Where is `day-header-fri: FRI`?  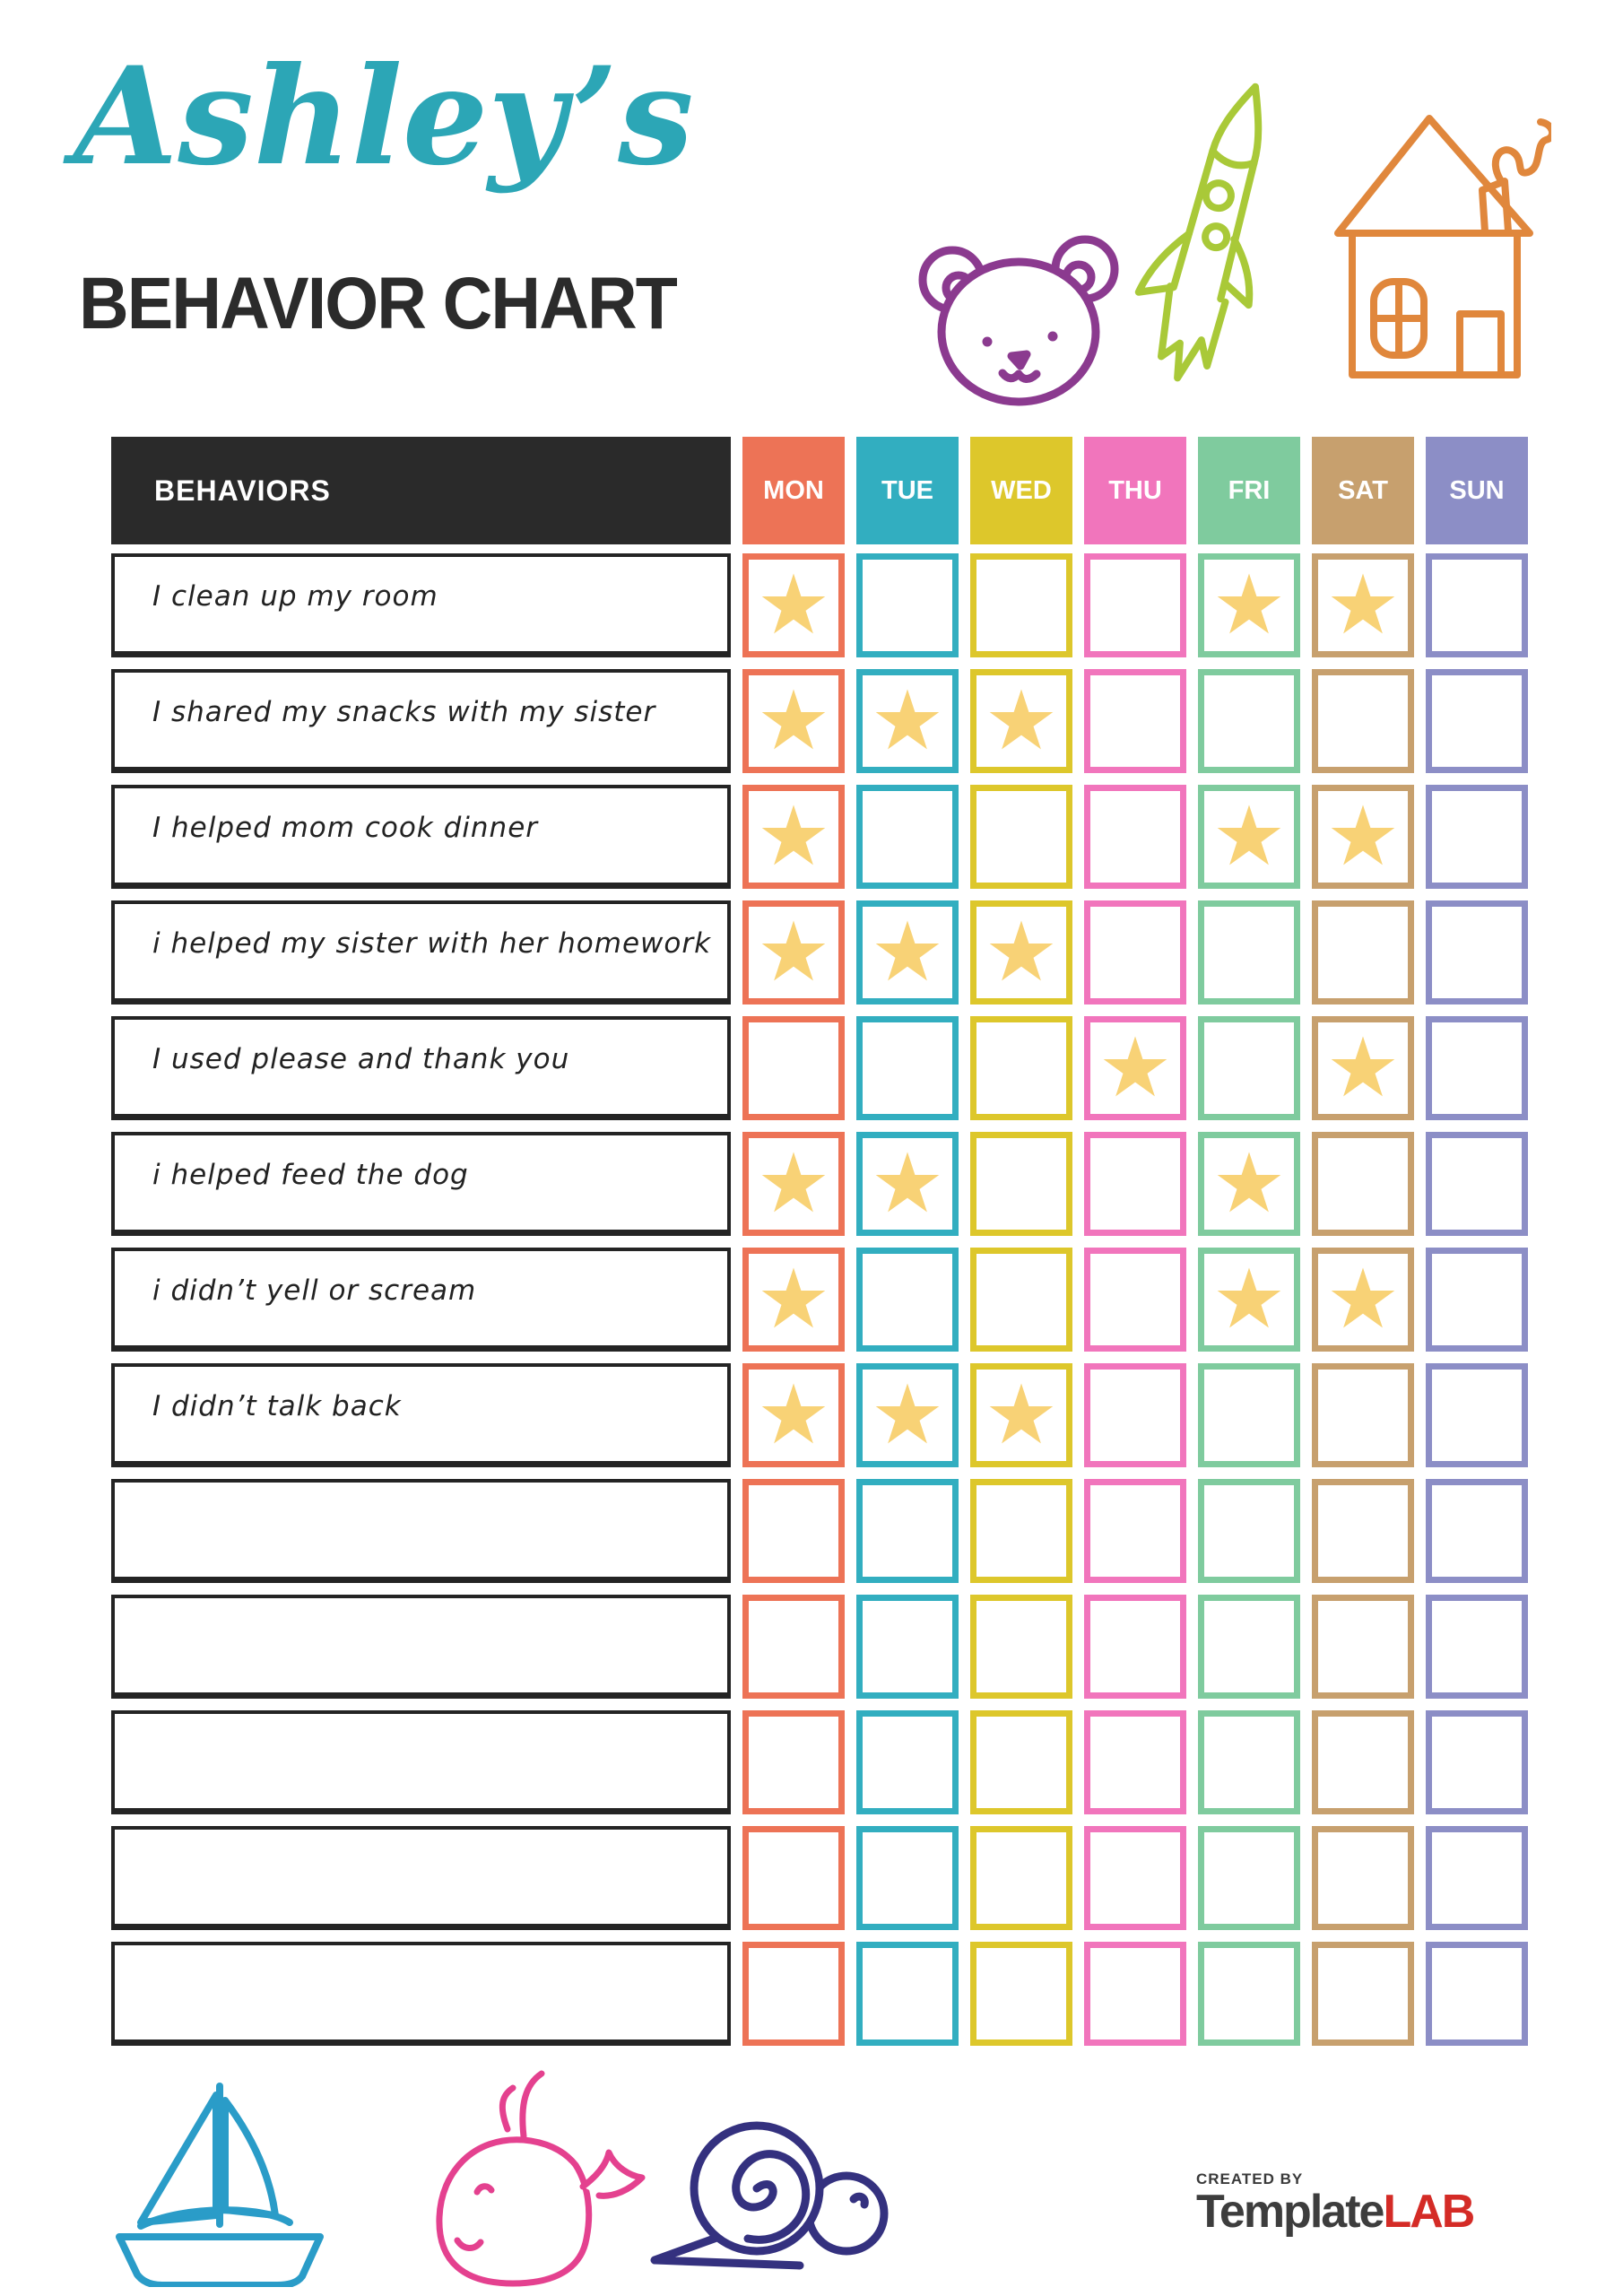 day-header-fri: FRI is located at coordinates (1249, 490).